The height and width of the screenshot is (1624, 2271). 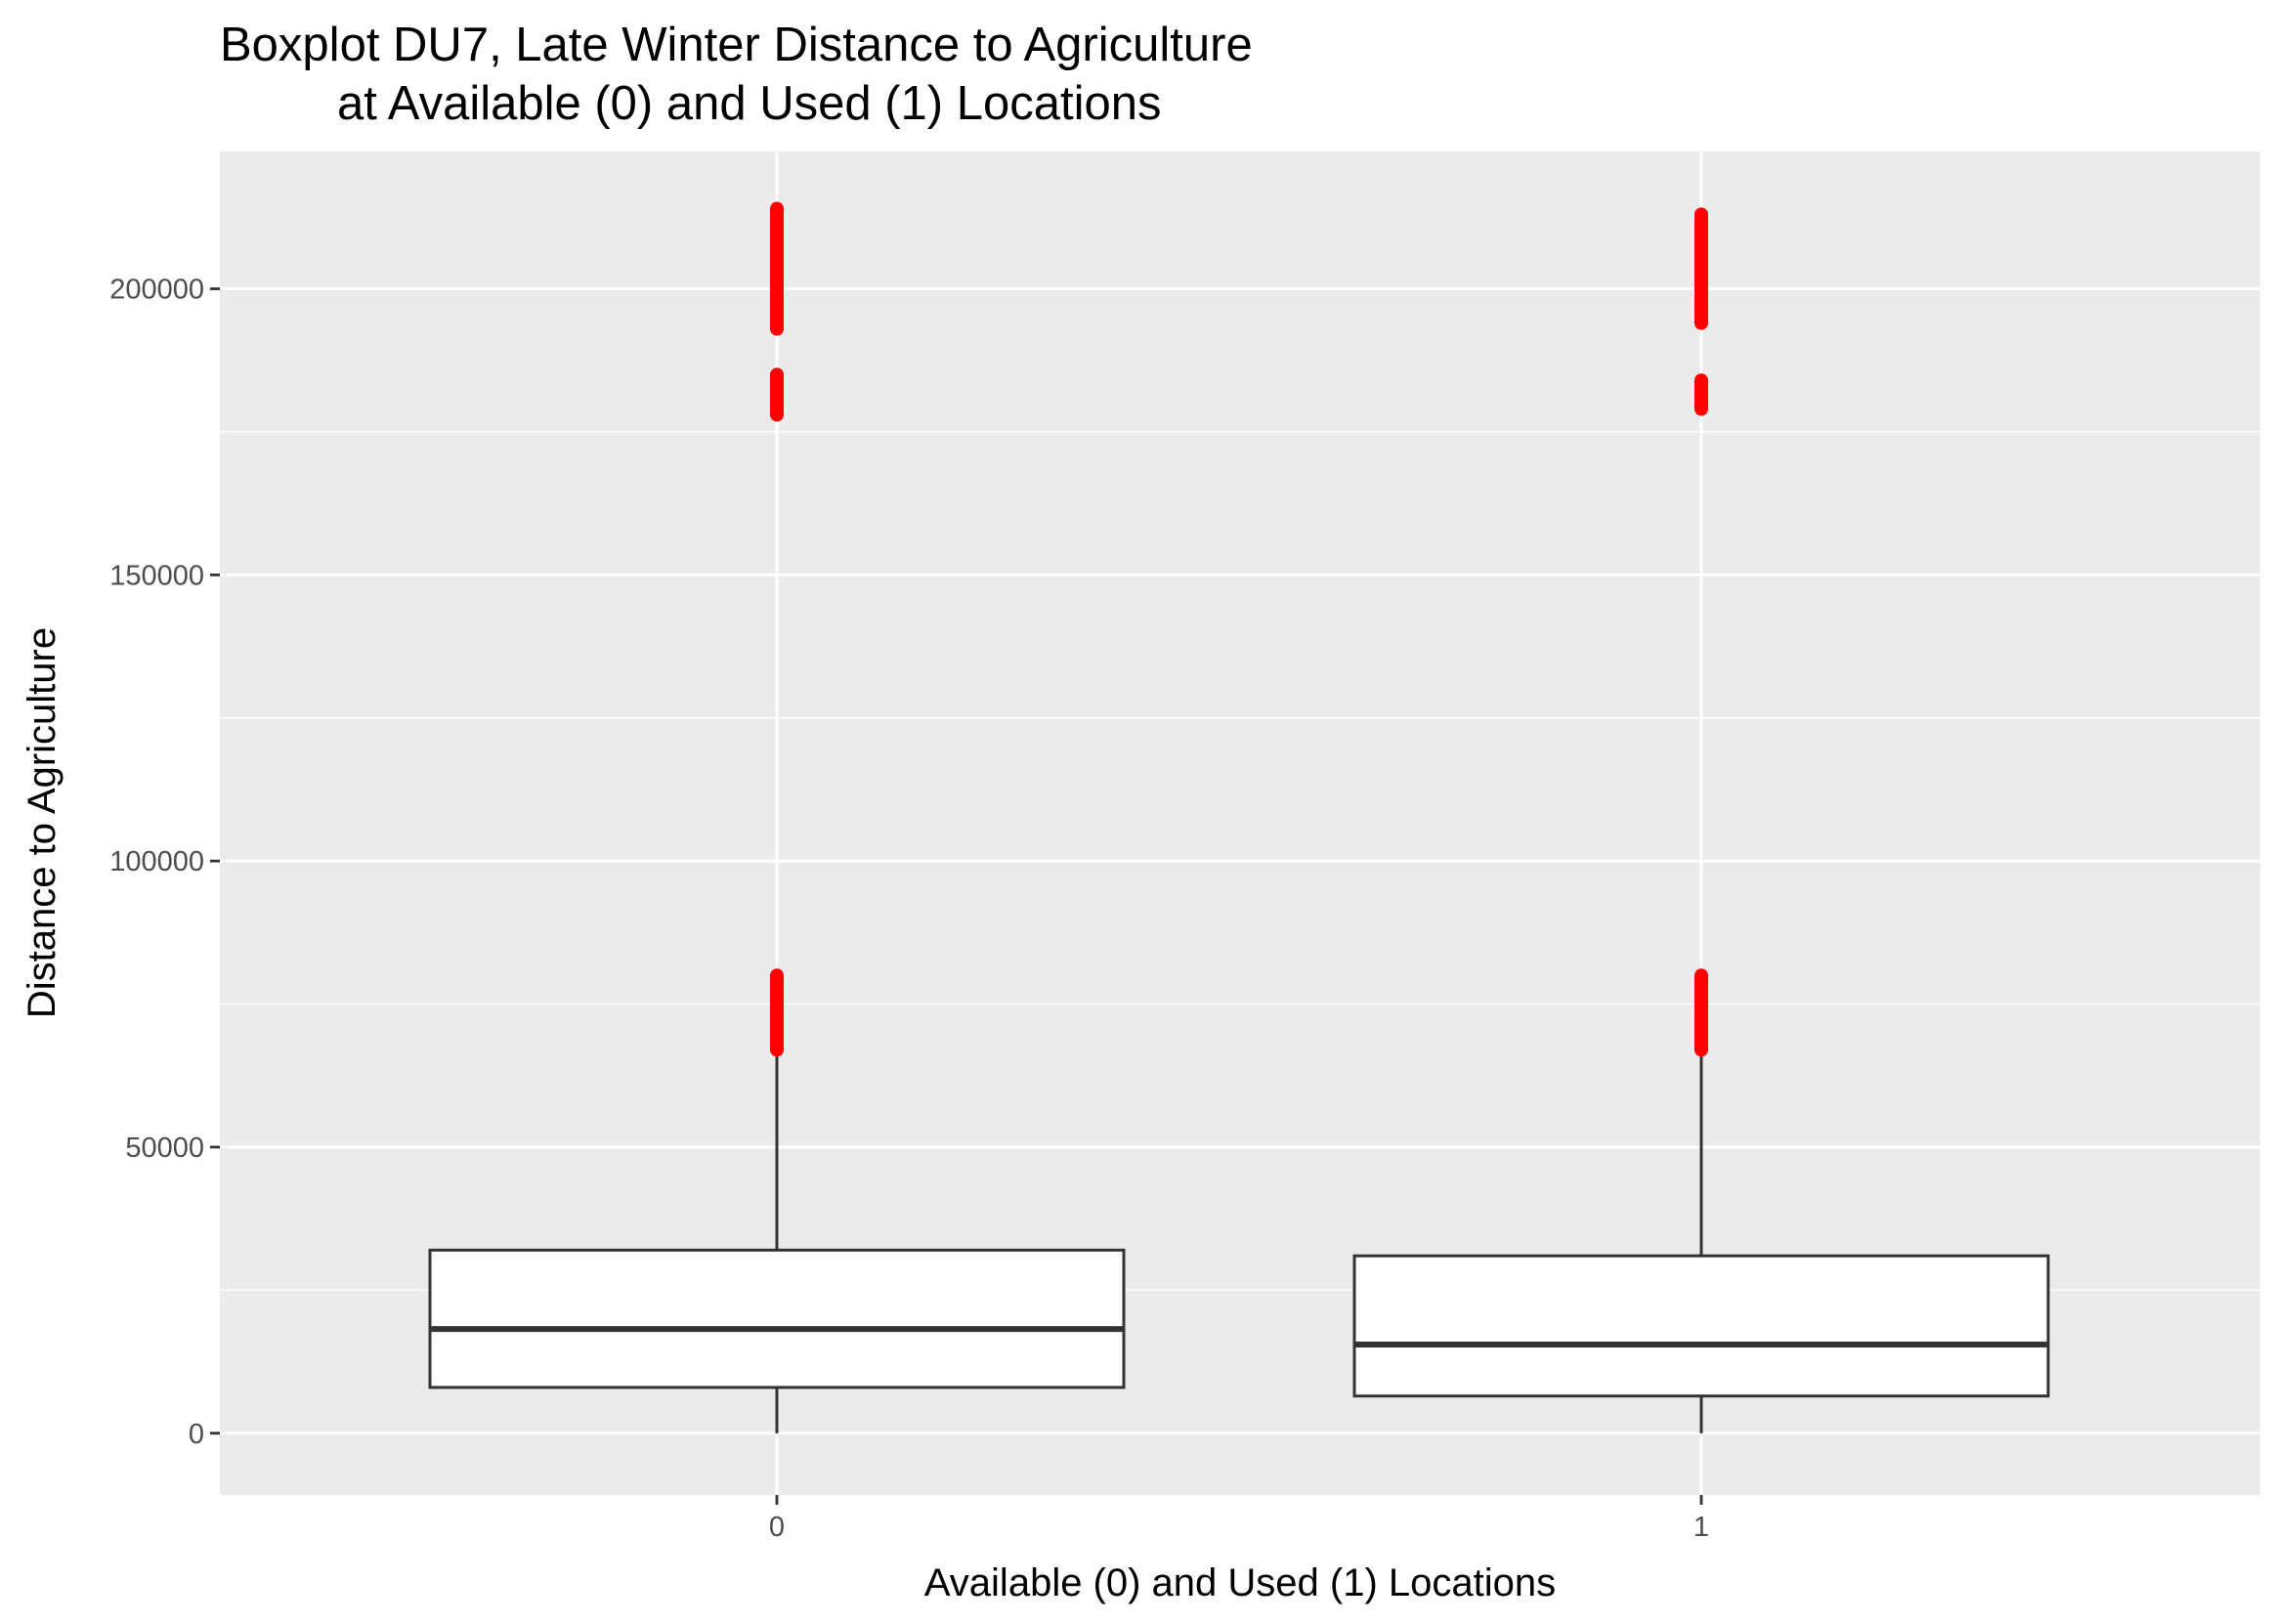 What do you see at coordinates (196, 1435) in the screenshot?
I see `y-tick-label: 0` at bounding box center [196, 1435].